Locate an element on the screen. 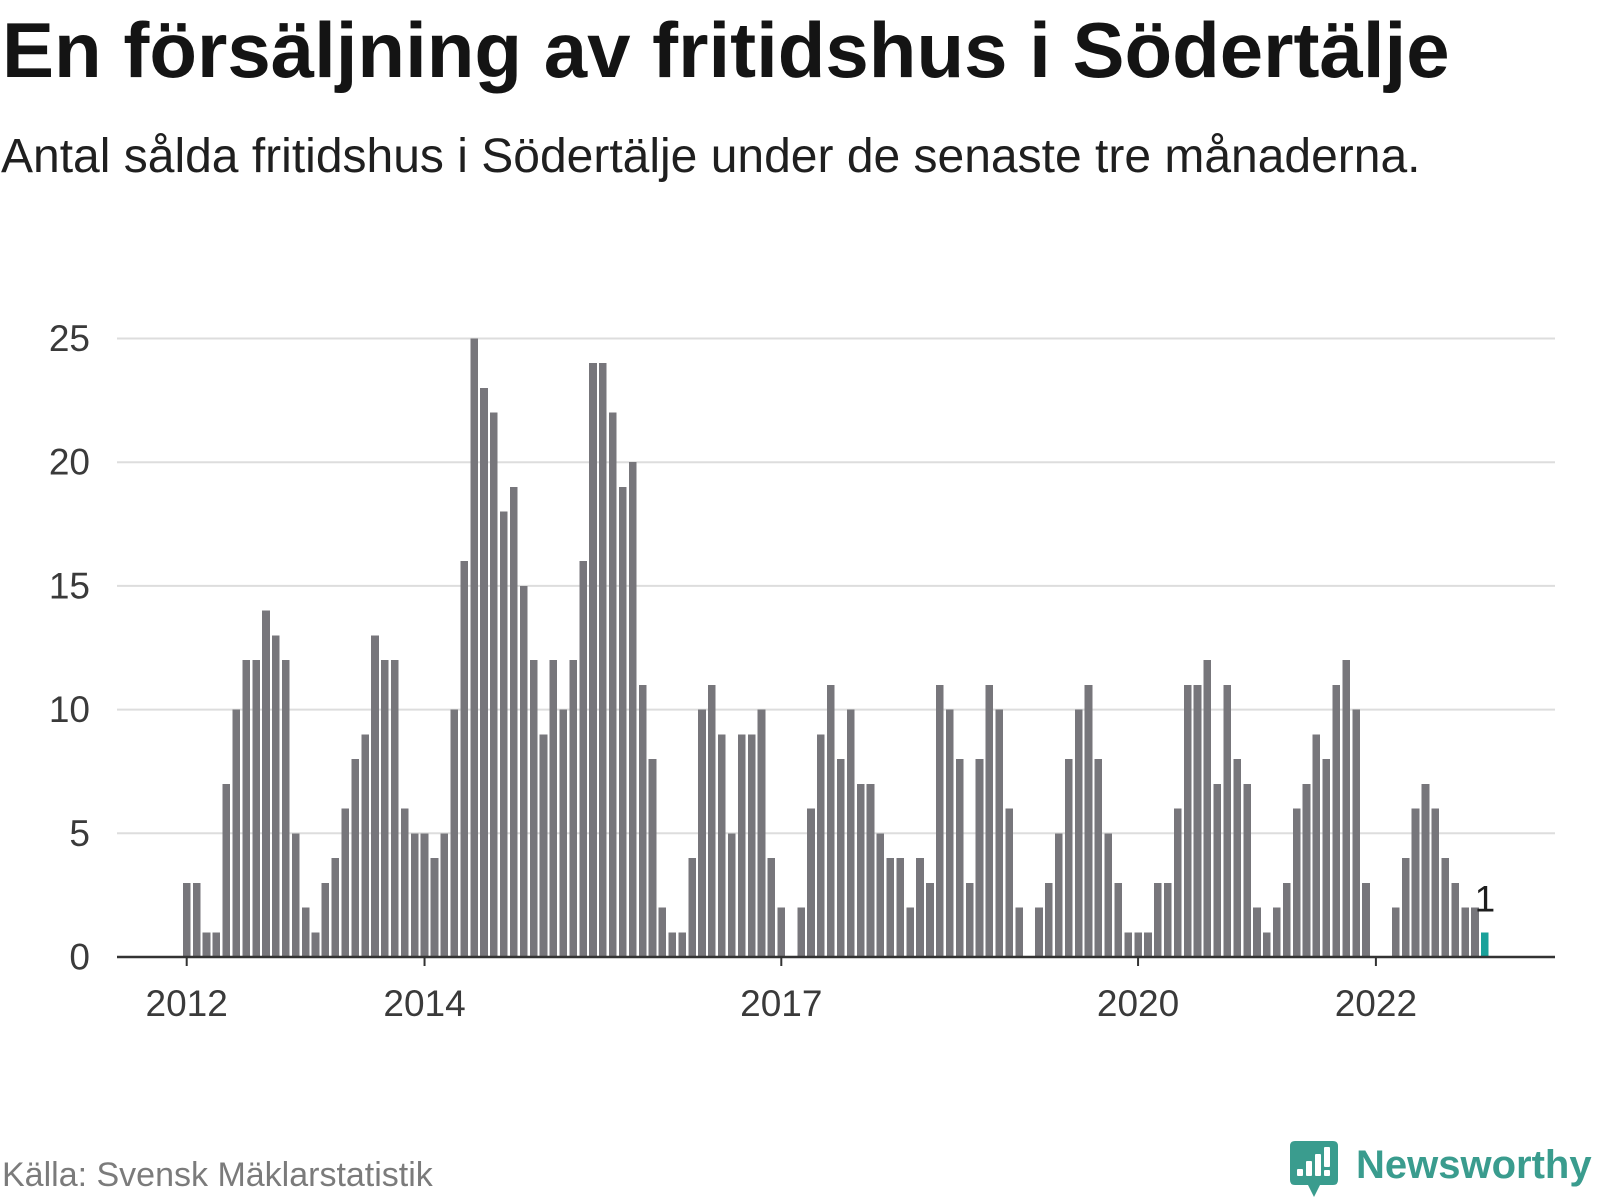 This screenshot has height=1200, width=1600. logo-text: Newsworthy is located at coordinates (1474, 1165).